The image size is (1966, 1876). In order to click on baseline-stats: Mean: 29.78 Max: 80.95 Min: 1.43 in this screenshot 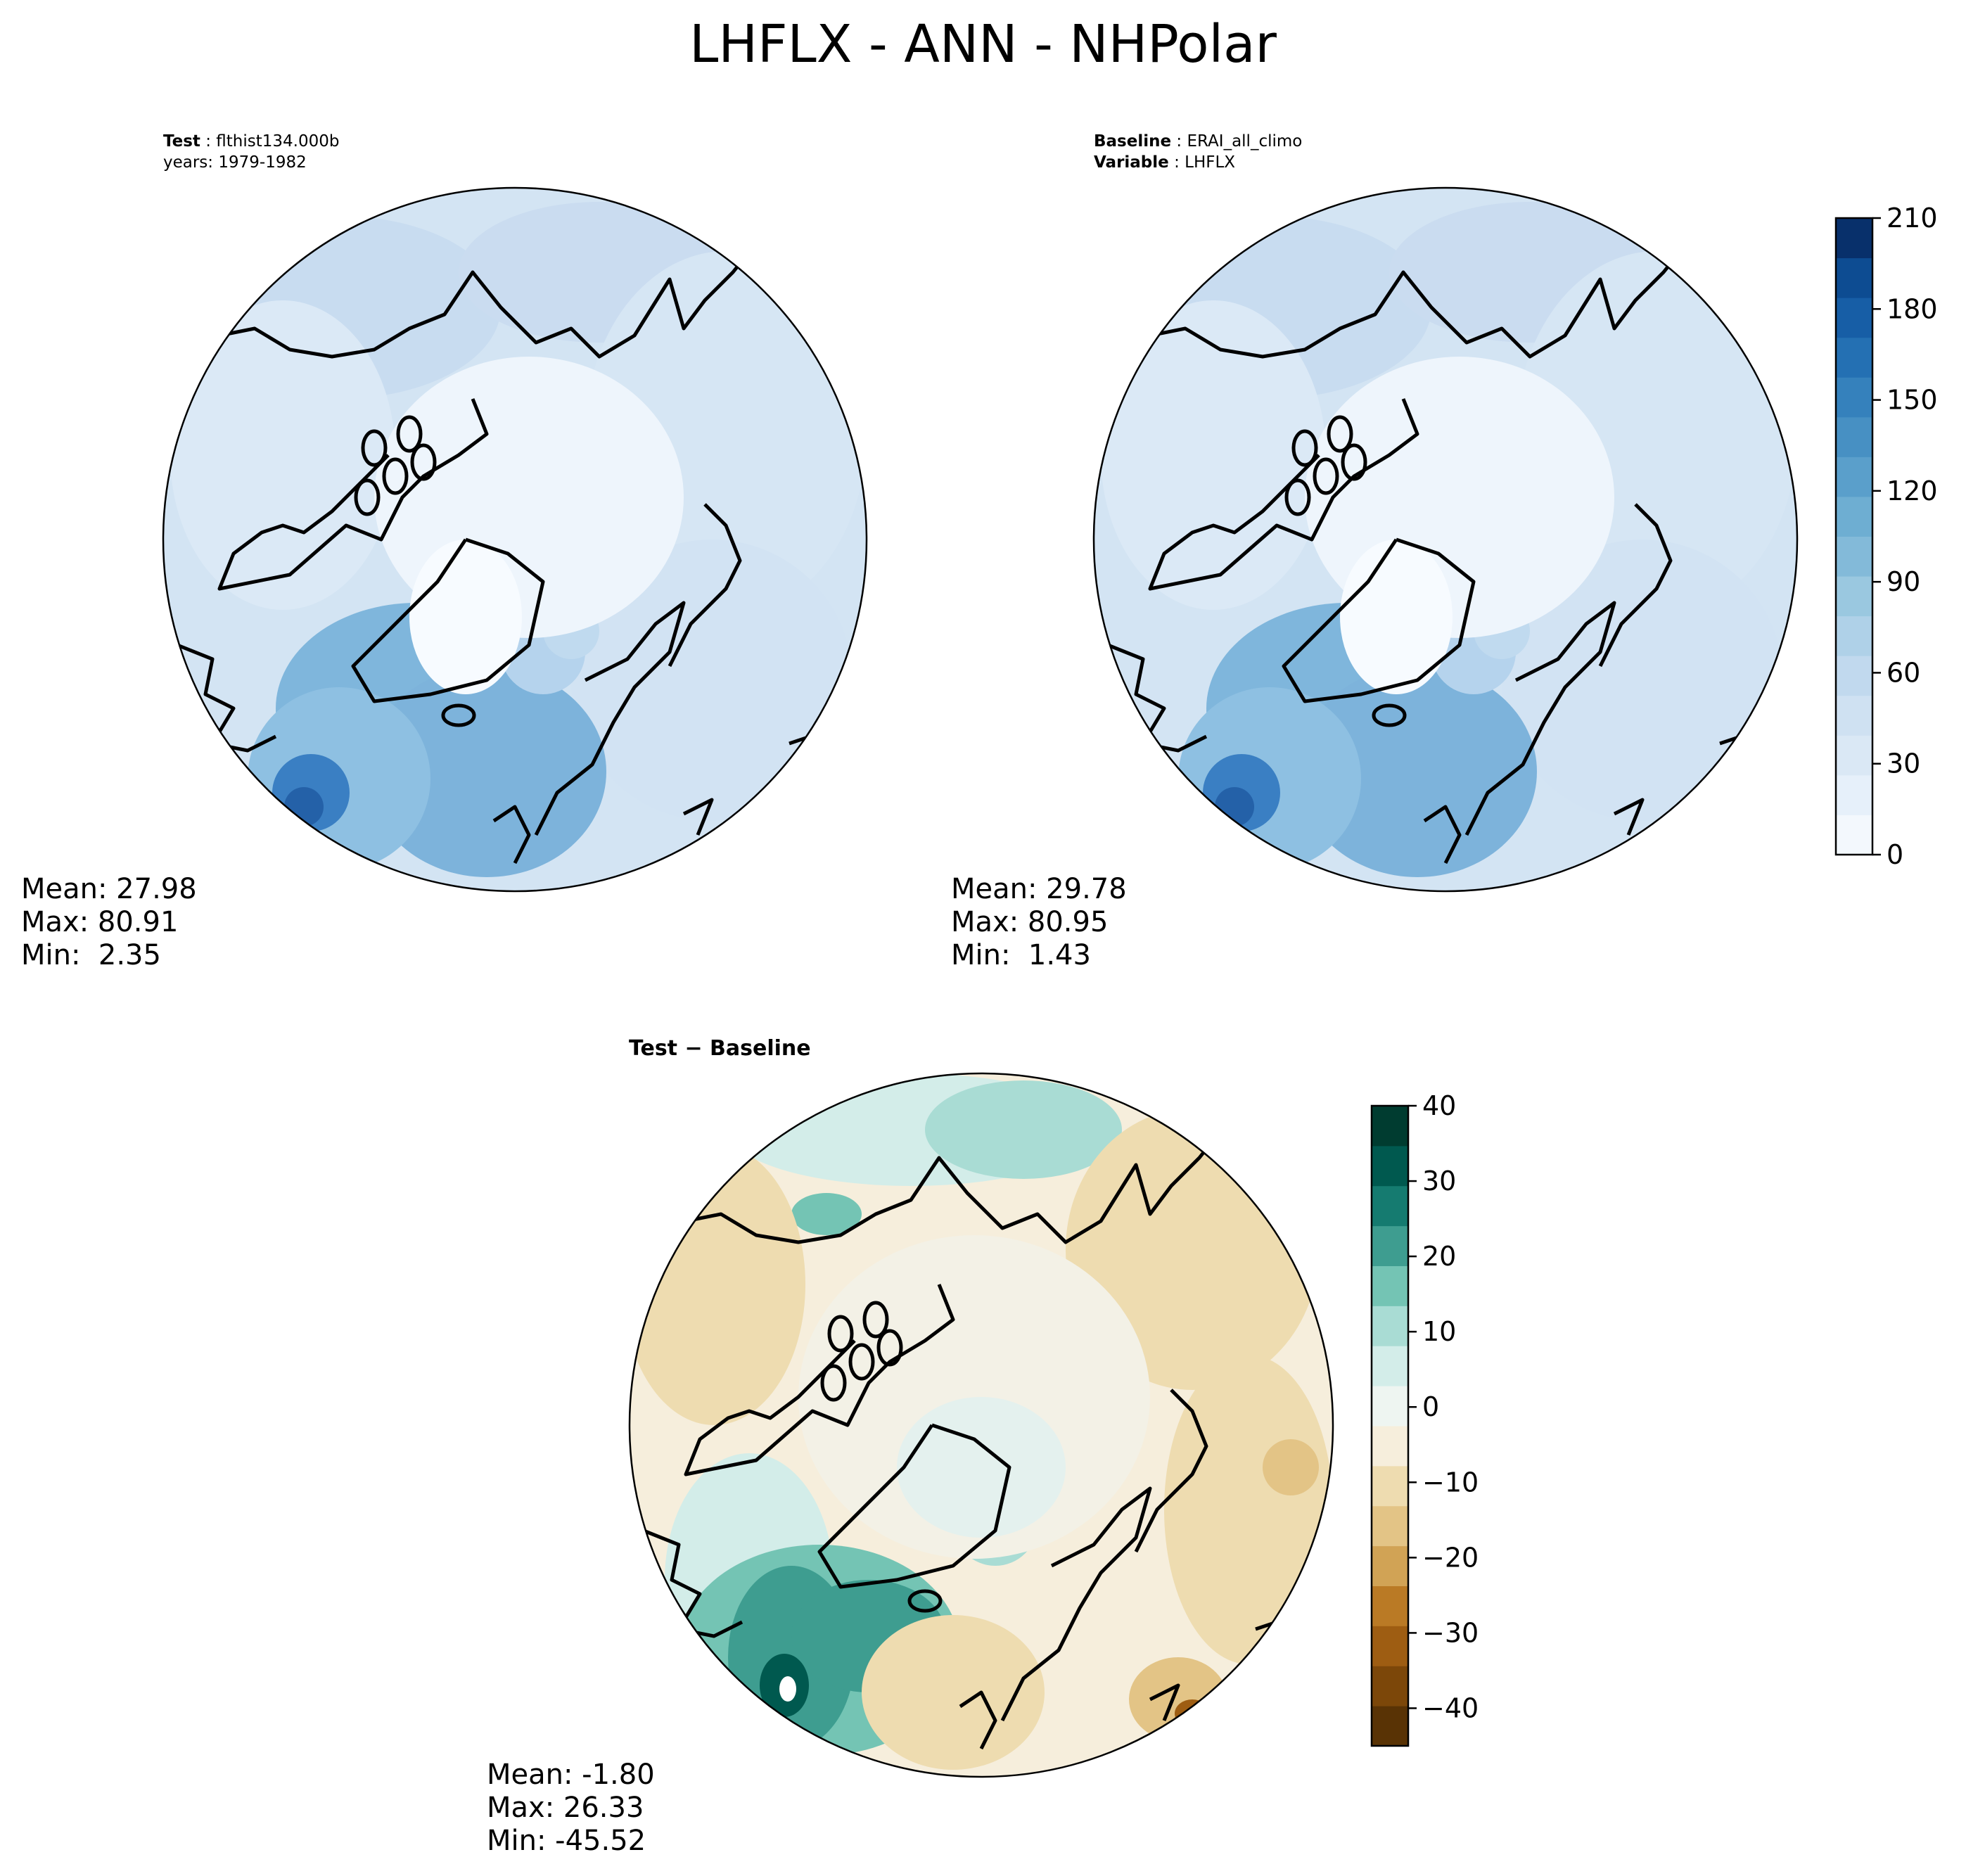, I will do `click(1039, 922)`.